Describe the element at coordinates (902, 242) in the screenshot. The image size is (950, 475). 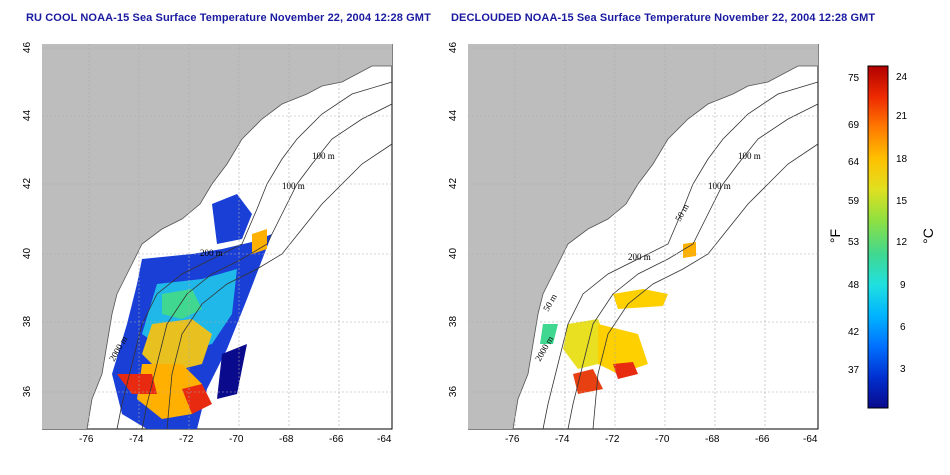
I see `celsius-tick: 12` at that location.